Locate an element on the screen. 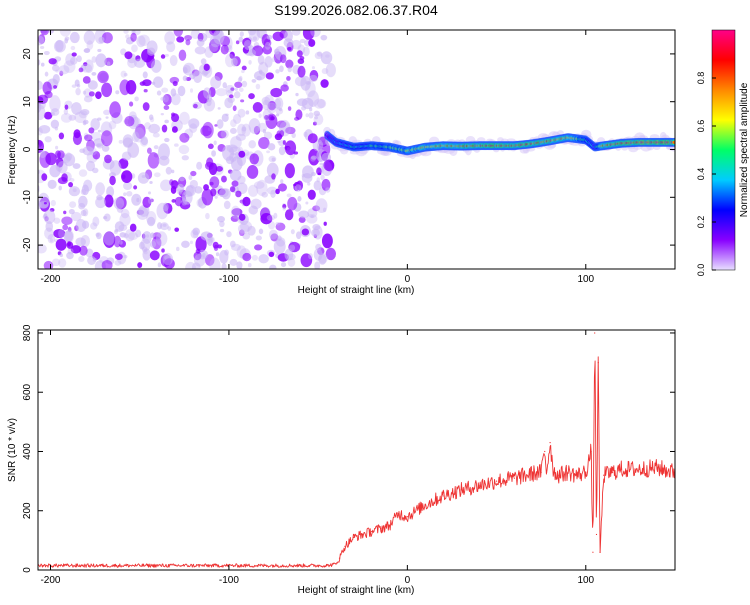 The width and height of the screenshot is (750, 605). snr-x-tick-label: -100 is located at coordinates (229, 580).